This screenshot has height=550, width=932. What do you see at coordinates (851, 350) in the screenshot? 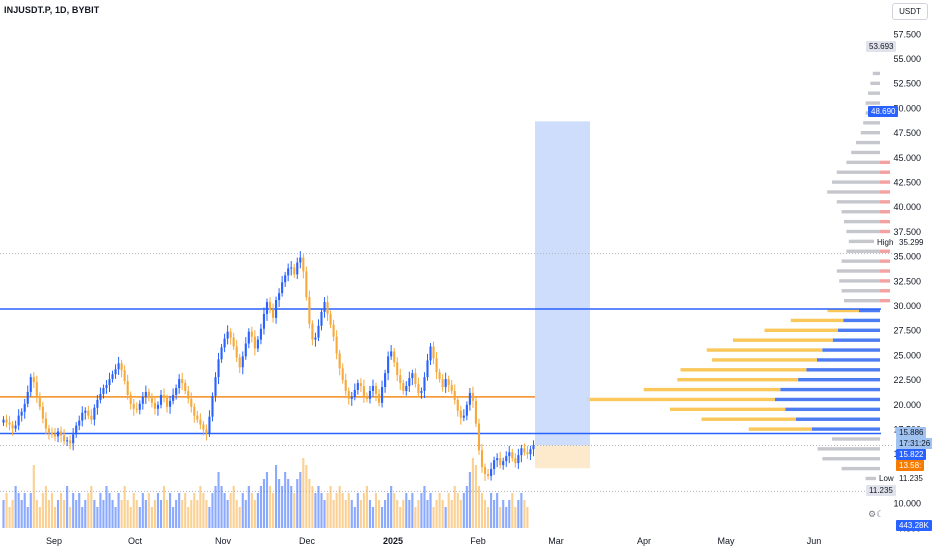
I see `vp-bar-up` at bounding box center [851, 350].